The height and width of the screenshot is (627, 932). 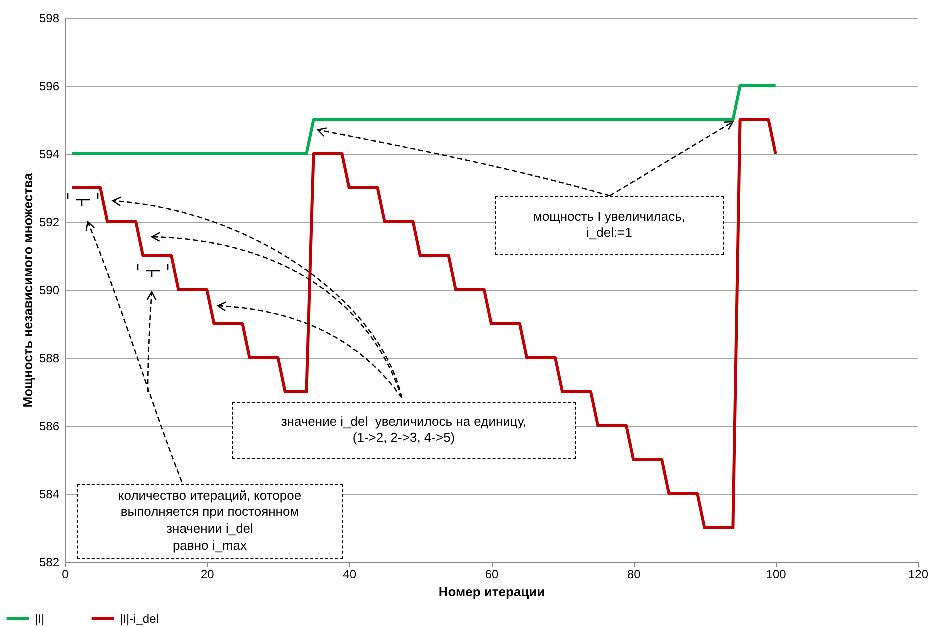 I want to click on legend-label: |I|-i_del, so click(x=139, y=619).